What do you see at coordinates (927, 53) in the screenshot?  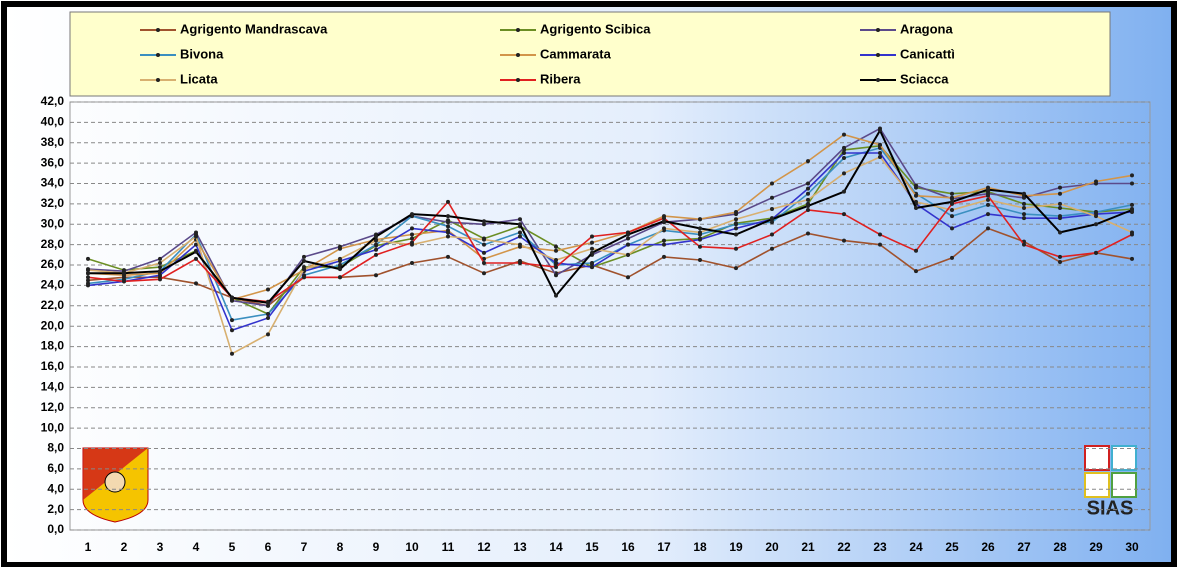 I see `legend-label: Canicattì` at bounding box center [927, 53].